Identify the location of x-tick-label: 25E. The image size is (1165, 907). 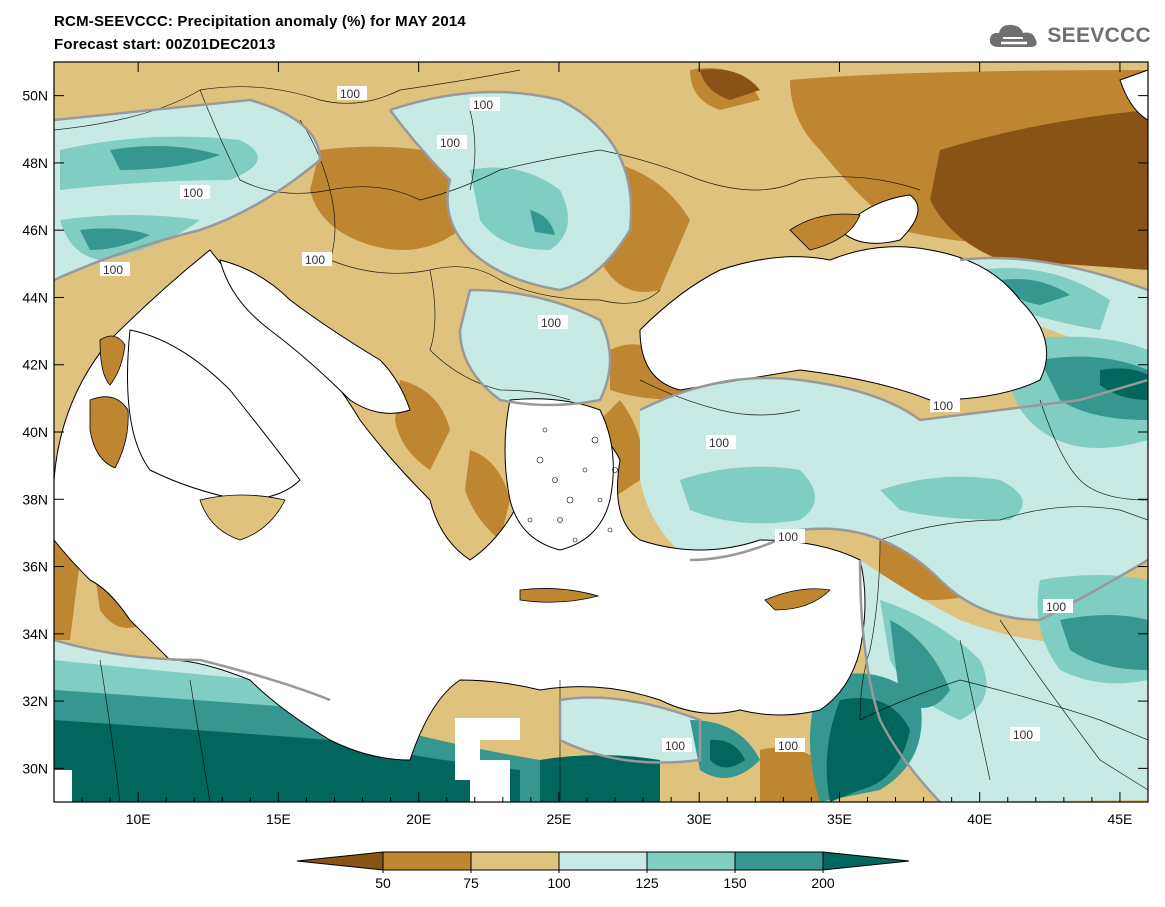
(558, 819).